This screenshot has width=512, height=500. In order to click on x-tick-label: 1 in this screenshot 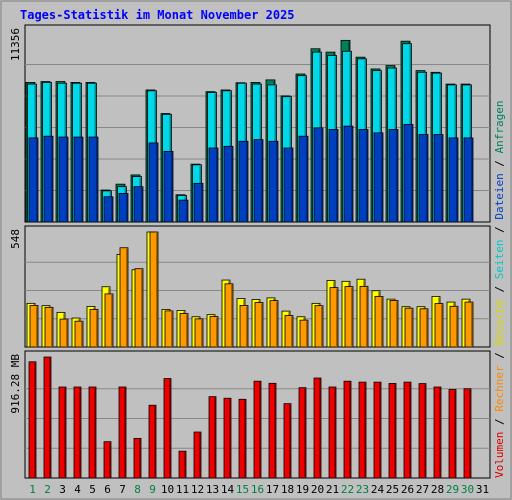, I will do `click(32, 489)`.